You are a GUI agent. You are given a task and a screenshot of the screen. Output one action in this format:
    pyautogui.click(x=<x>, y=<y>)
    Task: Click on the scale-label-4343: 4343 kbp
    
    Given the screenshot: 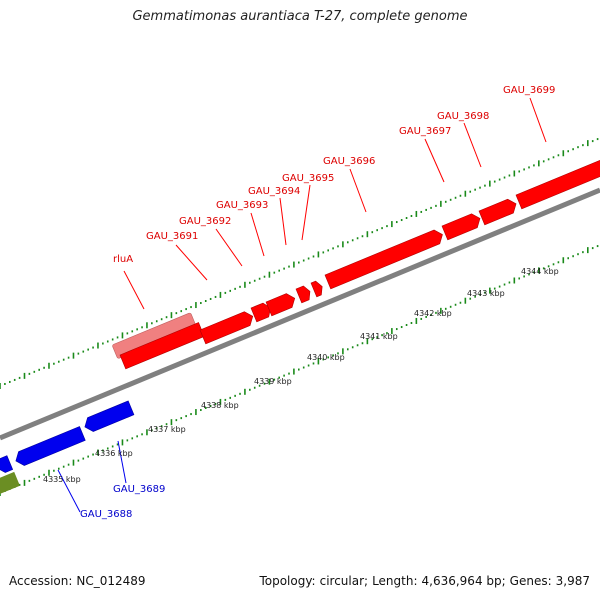 What is the action you would take?
    pyautogui.click(x=486, y=293)
    